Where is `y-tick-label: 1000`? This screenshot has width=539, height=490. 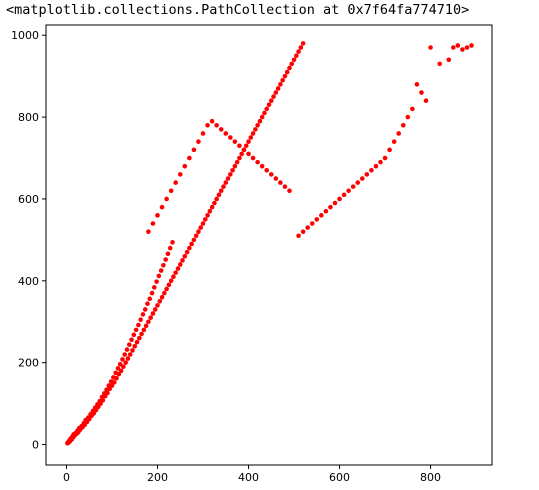 y-tick-label: 1000 is located at coordinates (25, 35).